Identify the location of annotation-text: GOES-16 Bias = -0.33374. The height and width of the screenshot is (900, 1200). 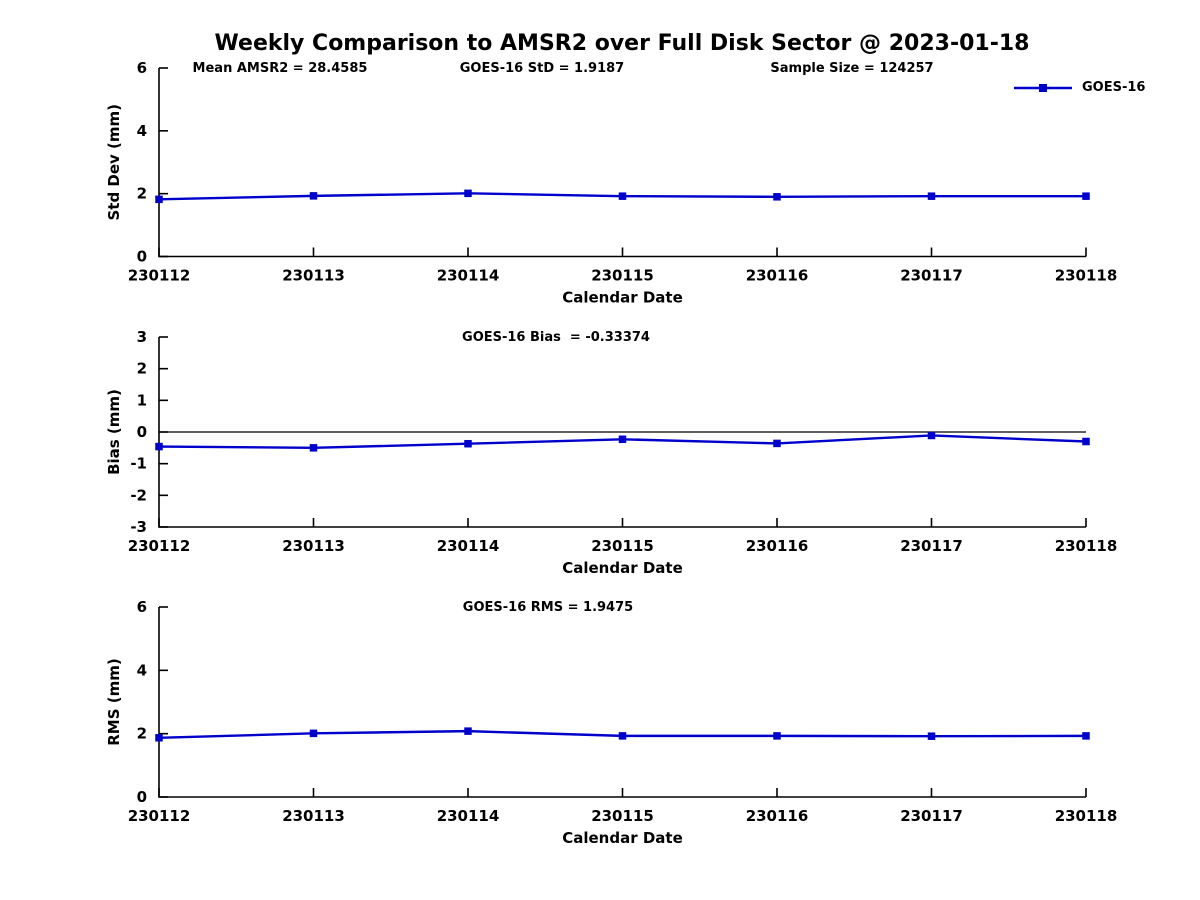
(556, 337).